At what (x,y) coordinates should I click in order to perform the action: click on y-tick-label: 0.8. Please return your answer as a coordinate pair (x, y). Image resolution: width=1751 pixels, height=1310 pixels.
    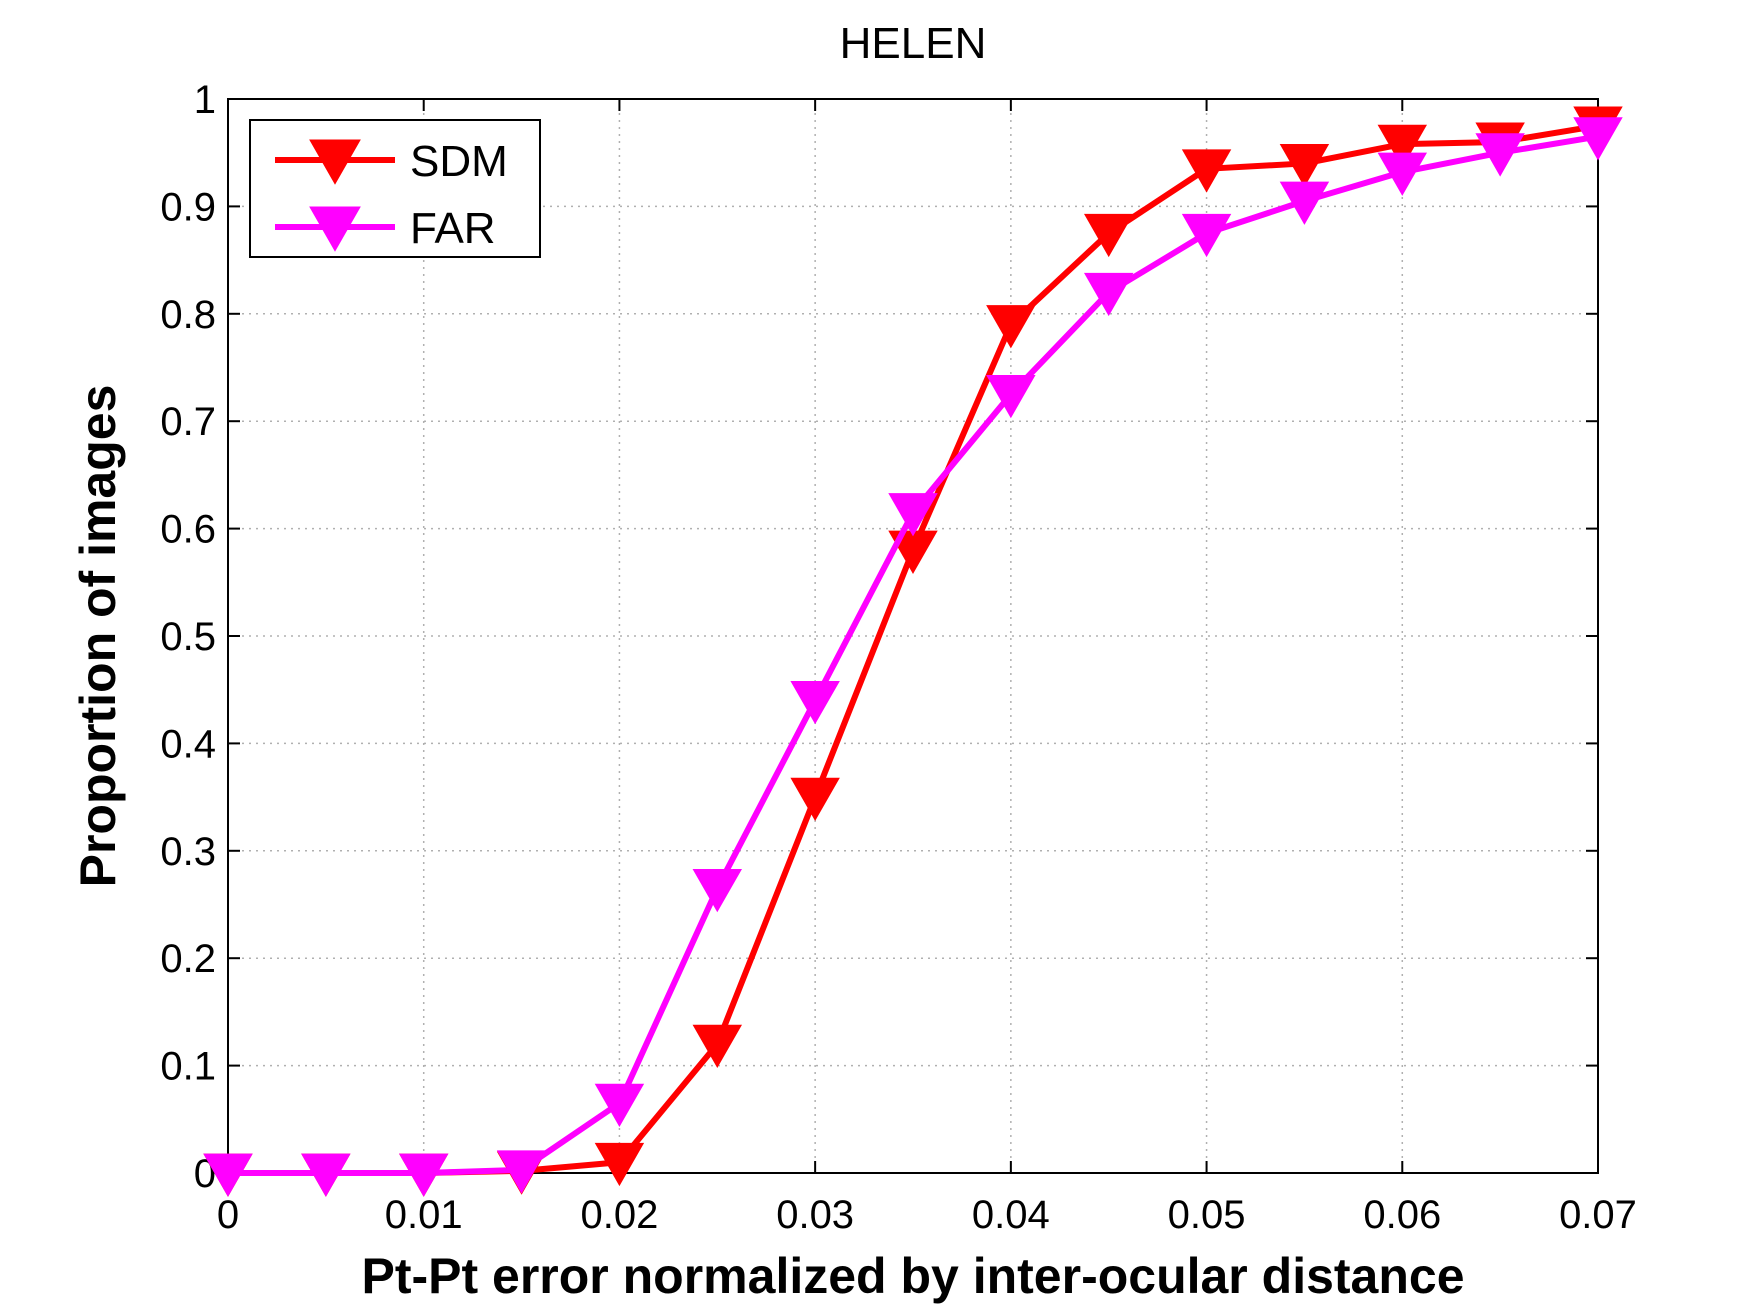
    Looking at the image, I should click on (188, 315).